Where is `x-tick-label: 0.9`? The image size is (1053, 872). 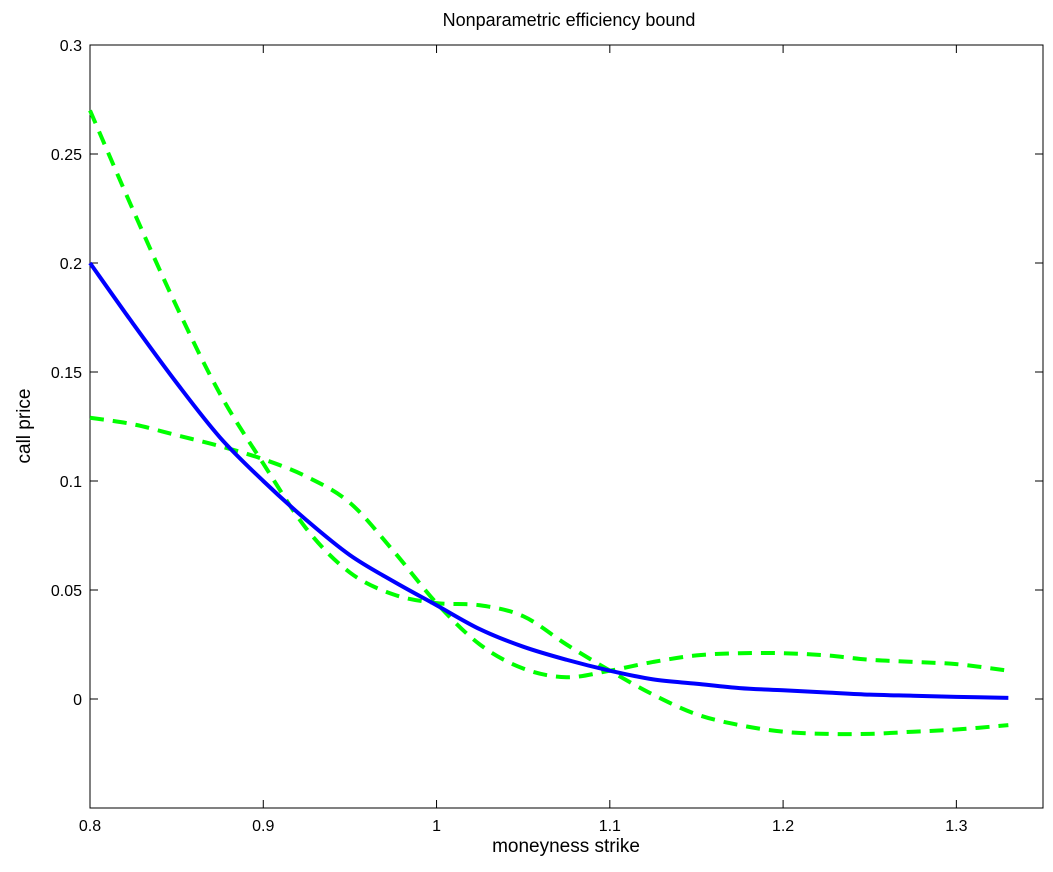
x-tick-label: 0.9 is located at coordinates (263, 826).